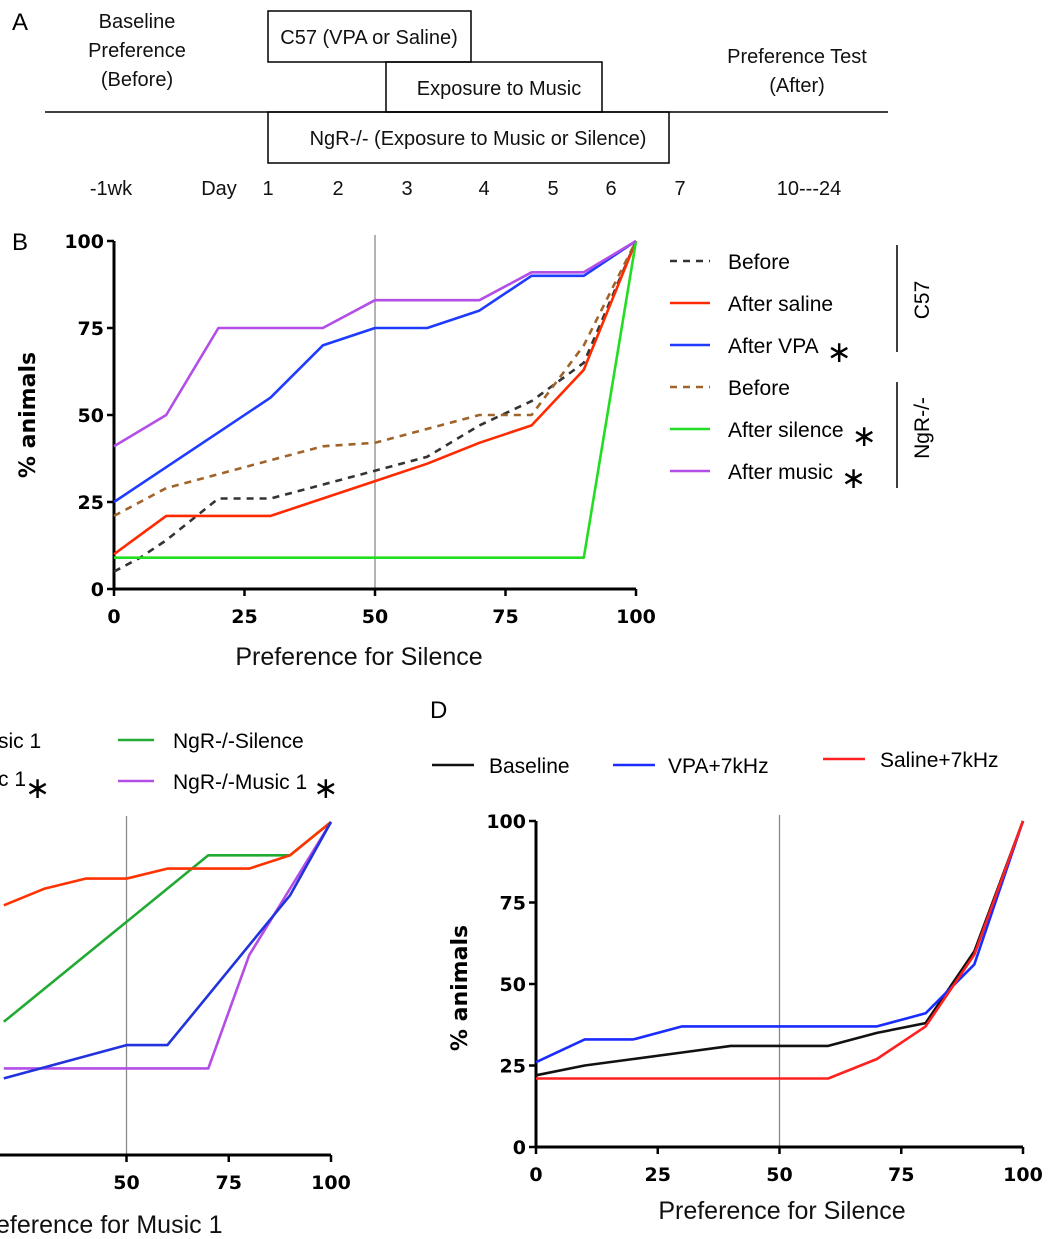 The image size is (1059, 1239). Describe the element at coordinates (499, 89) in the screenshot. I see `music-box-label: Exposure to Music` at that location.